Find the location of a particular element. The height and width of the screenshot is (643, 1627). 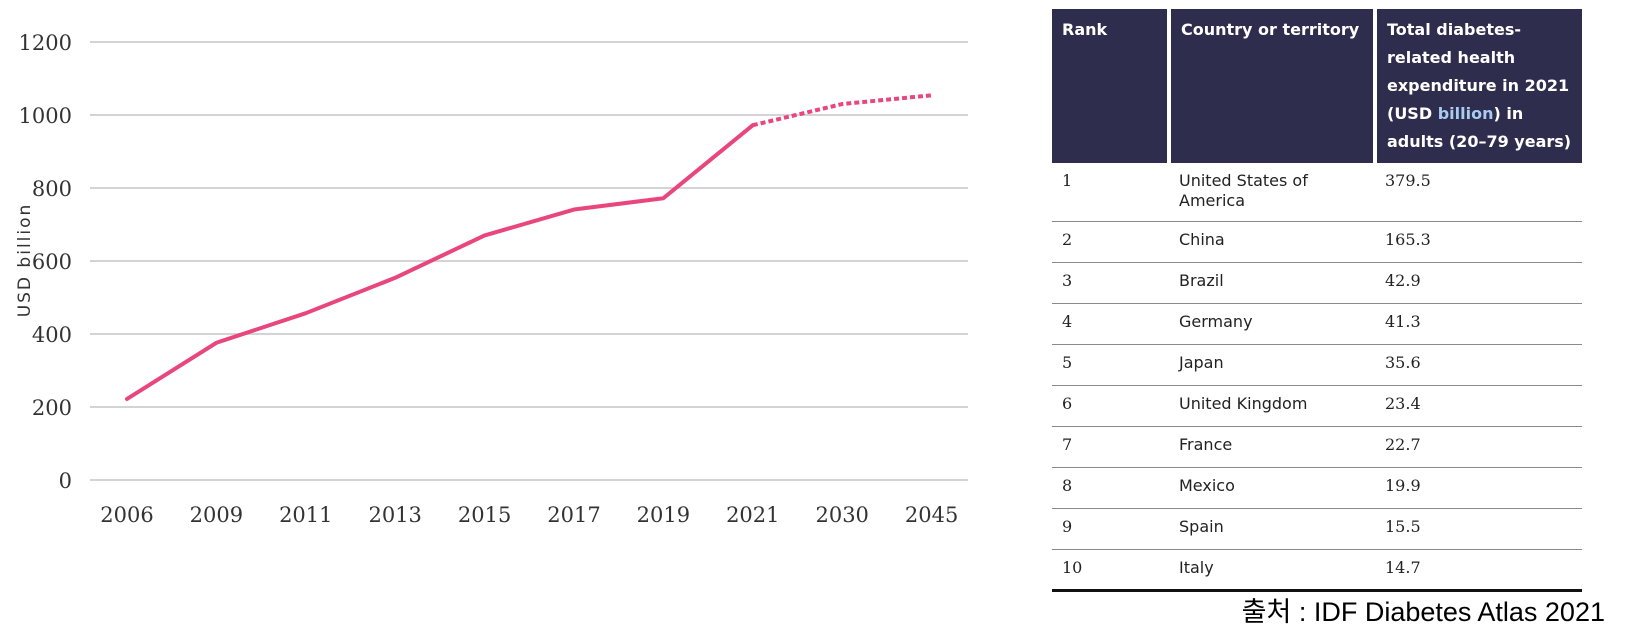

table-row: 10 Italy 14.7 is located at coordinates (1317, 570).